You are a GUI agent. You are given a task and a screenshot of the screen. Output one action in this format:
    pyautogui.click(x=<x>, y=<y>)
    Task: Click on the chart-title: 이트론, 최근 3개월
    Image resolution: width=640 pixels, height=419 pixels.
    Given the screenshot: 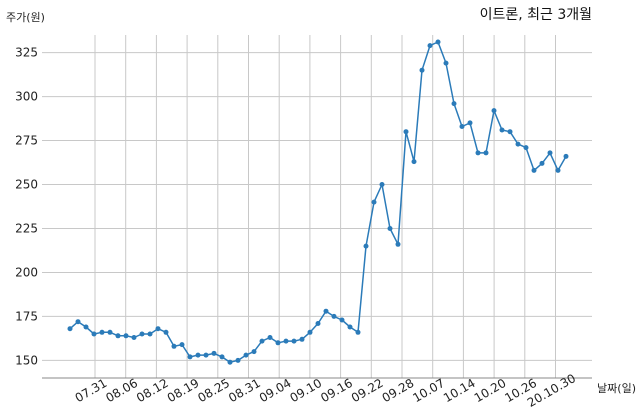 What is the action you would take?
    pyautogui.click(x=536, y=15)
    